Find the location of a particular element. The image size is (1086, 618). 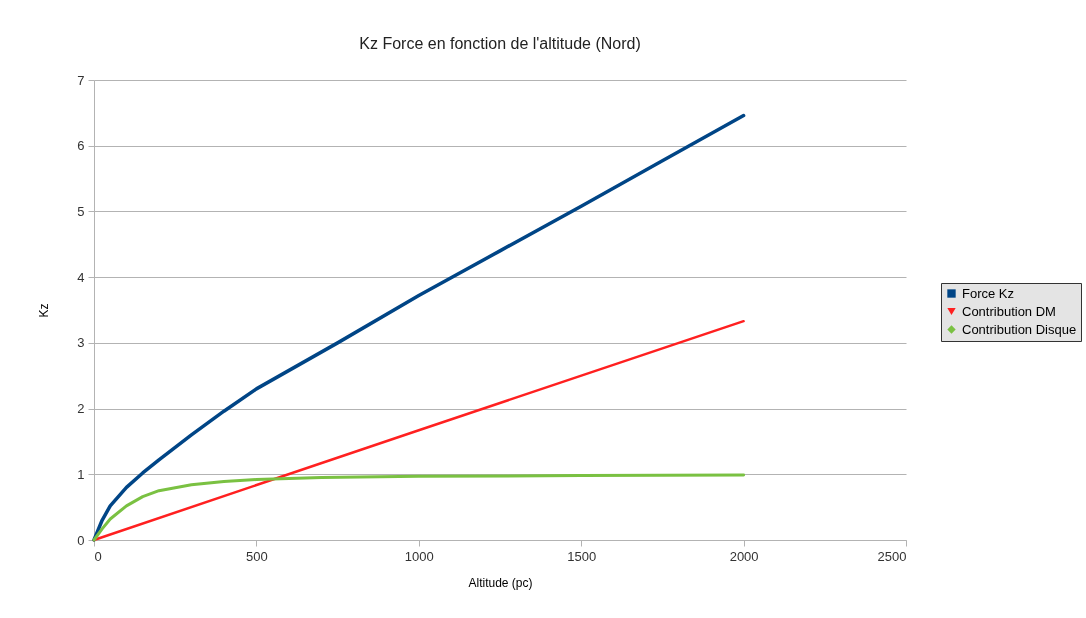

y-axis-title: Kz is located at coordinates (44, 310).